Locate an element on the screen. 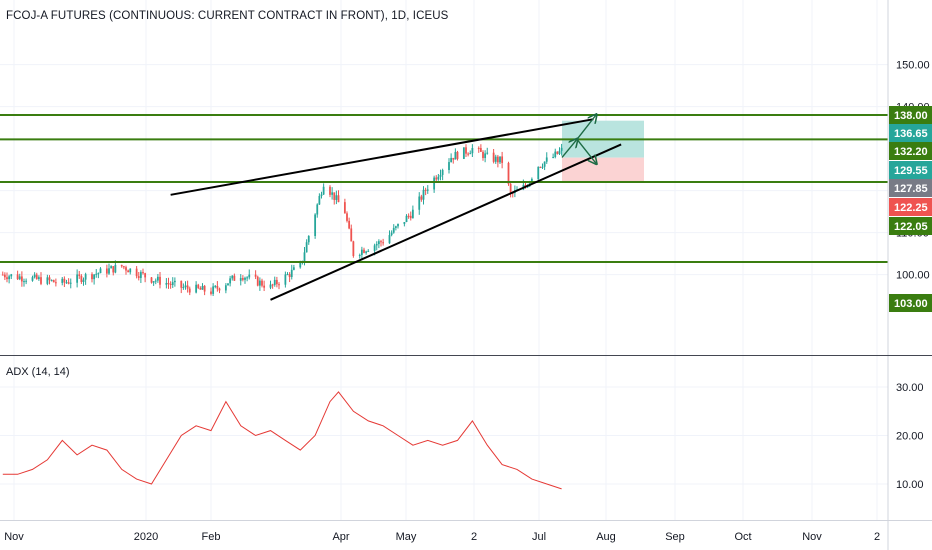 The image size is (932, 550). price-label: 136.65 is located at coordinates (910, 133).